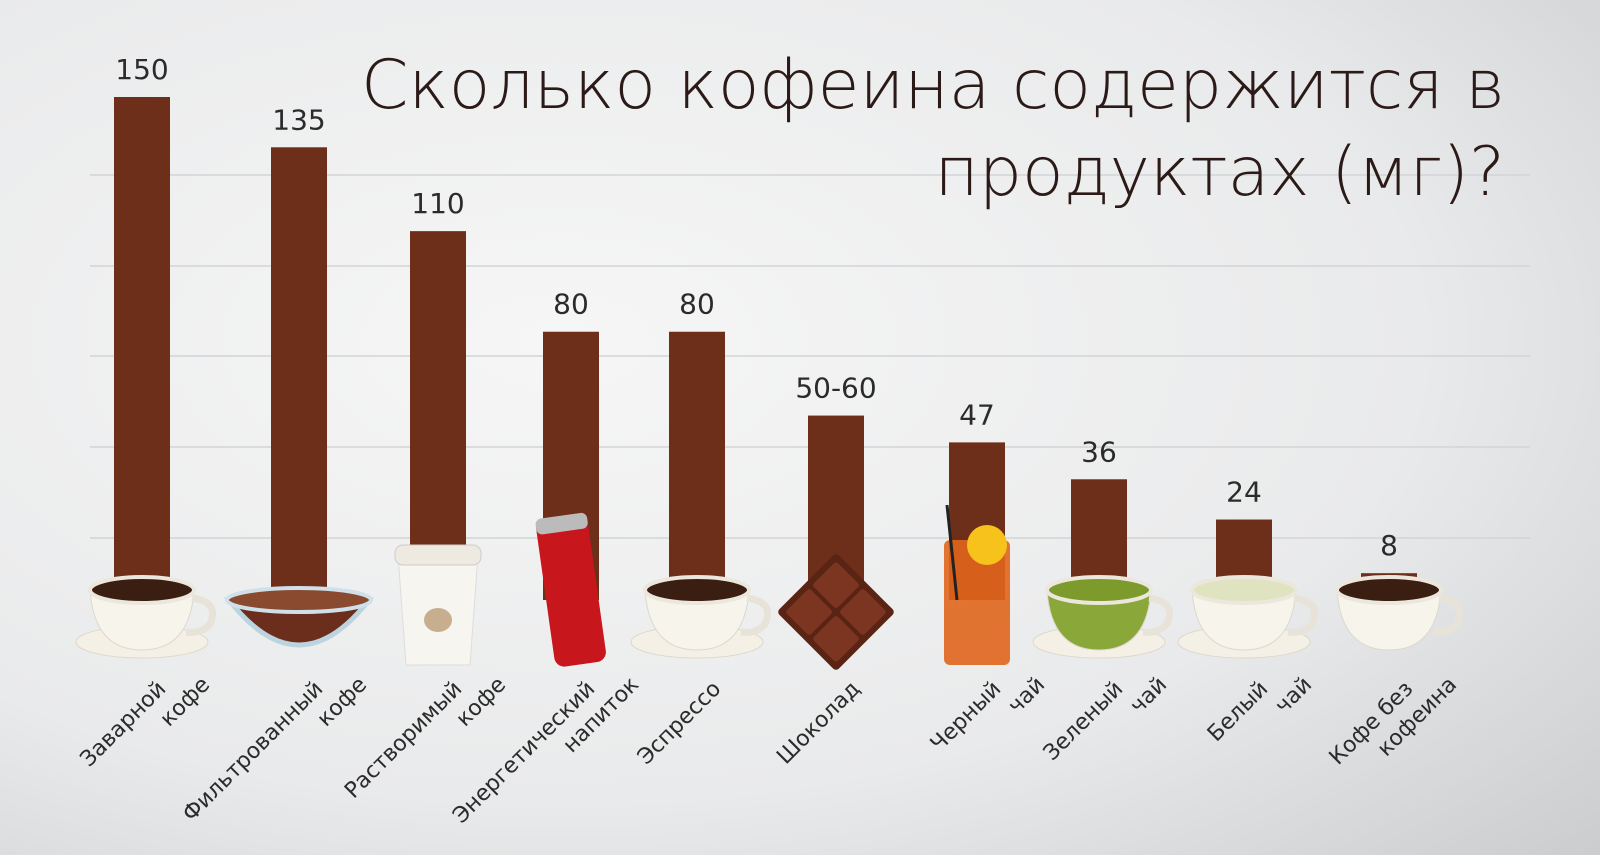 Image resolution: width=1600 pixels, height=855 pixels. What do you see at coordinates (141, 69) in the screenshot?
I see `value-label: 150` at bounding box center [141, 69].